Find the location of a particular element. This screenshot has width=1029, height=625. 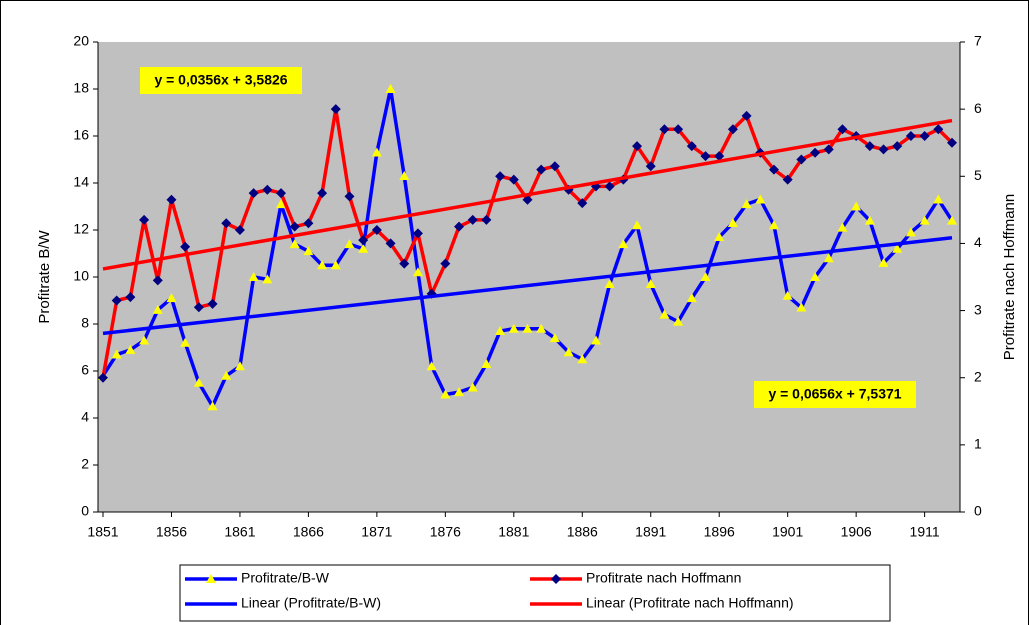

y2-tick-label: 0 is located at coordinates (978, 511).